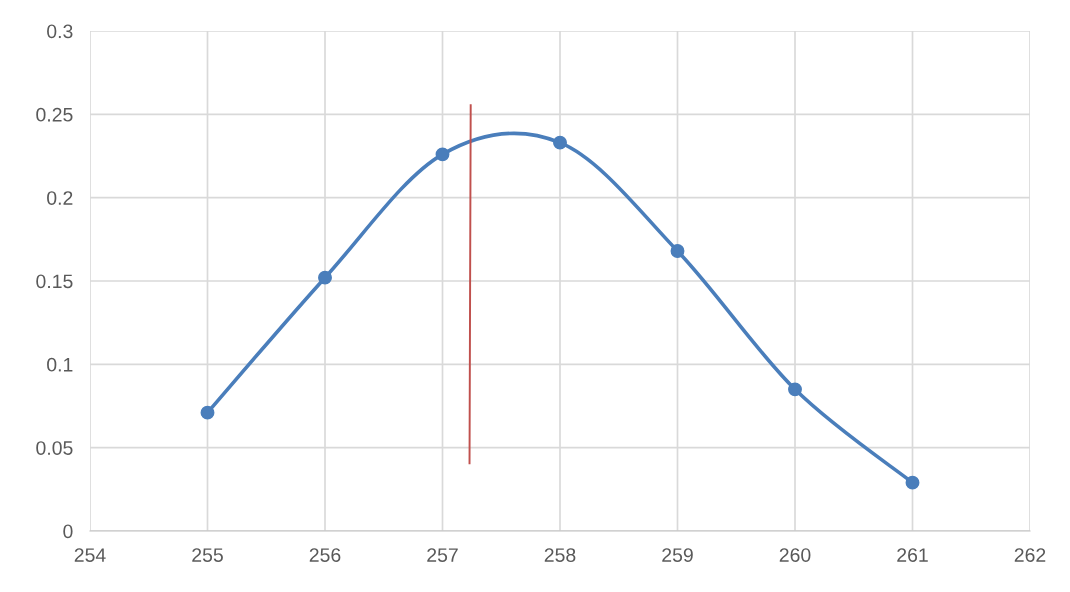 The width and height of the screenshot is (1070, 592). Describe the element at coordinates (912, 555) in the screenshot. I see `x-tick-label: 261` at that location.